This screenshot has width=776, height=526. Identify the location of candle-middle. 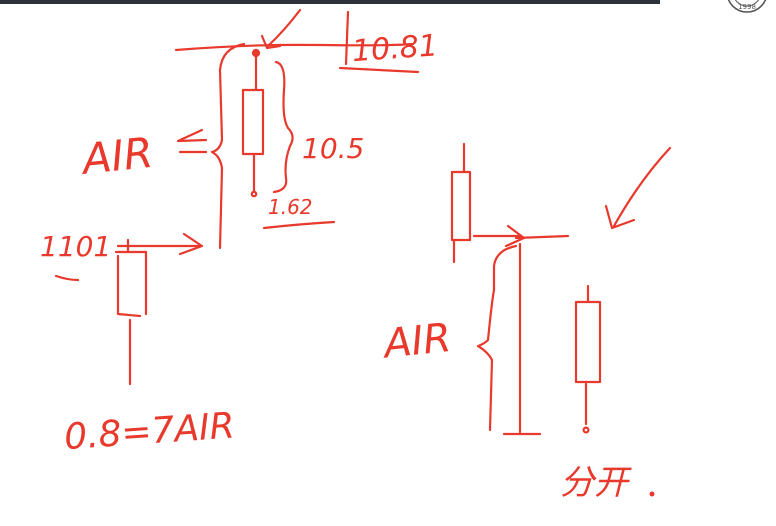
(461, 203).